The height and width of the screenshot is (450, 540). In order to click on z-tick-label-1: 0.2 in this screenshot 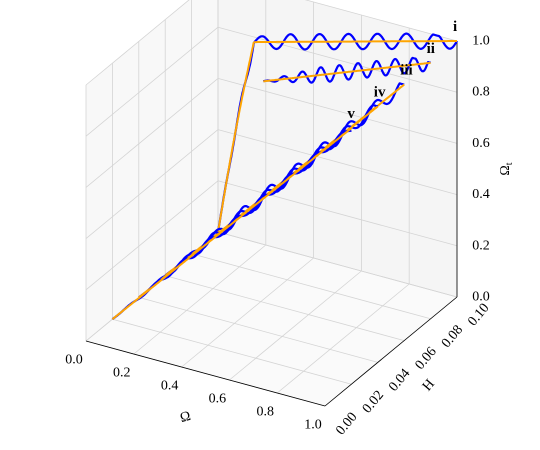, I will do `click(481, 245)`.